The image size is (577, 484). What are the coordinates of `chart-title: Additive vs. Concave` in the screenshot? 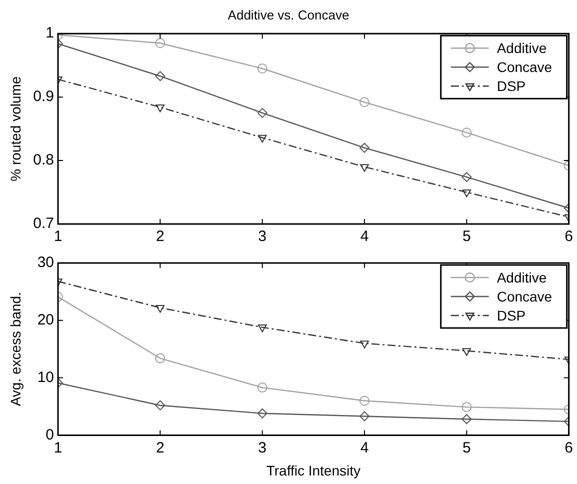 It's located at (289, 14).